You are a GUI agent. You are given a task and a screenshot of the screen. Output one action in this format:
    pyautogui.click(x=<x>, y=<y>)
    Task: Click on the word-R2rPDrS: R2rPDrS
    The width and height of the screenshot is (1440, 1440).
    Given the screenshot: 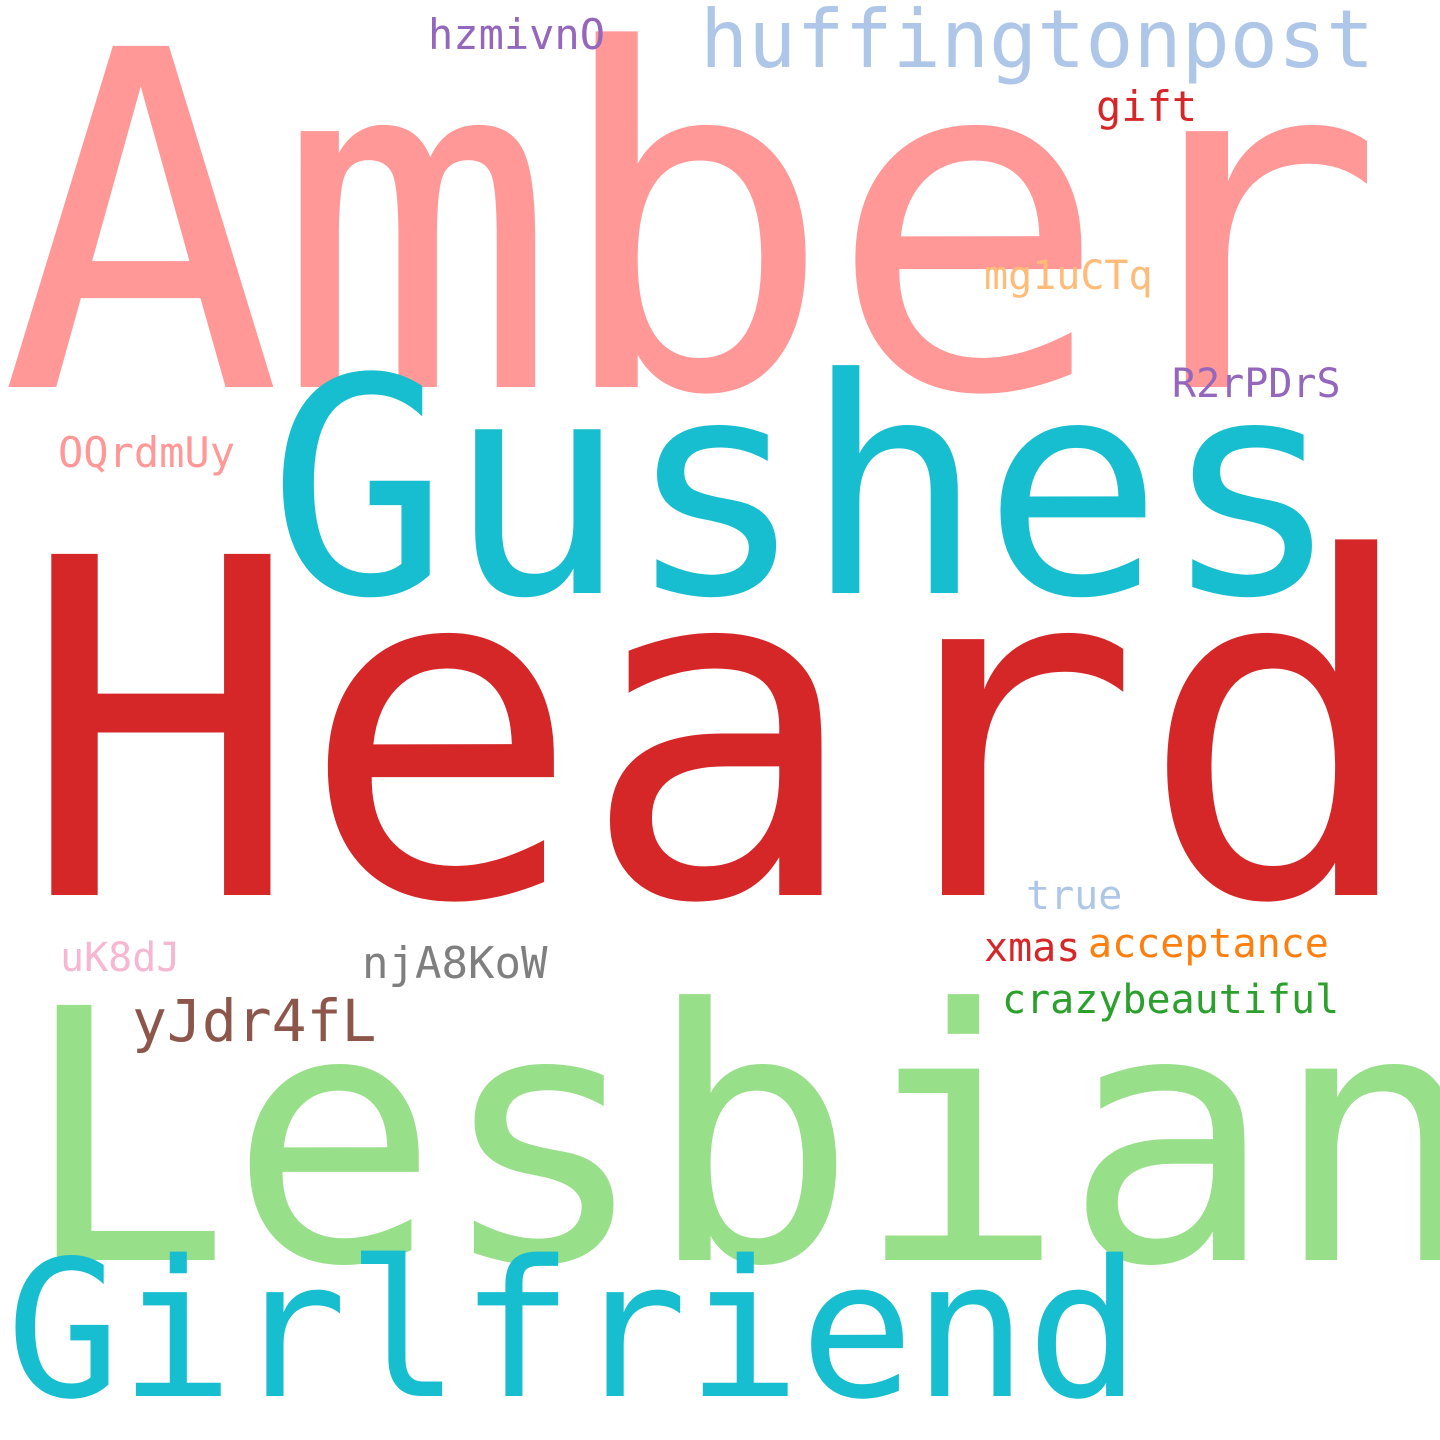 What is the action you would take?
    pyautogui.click(x=1256, y=384)
    